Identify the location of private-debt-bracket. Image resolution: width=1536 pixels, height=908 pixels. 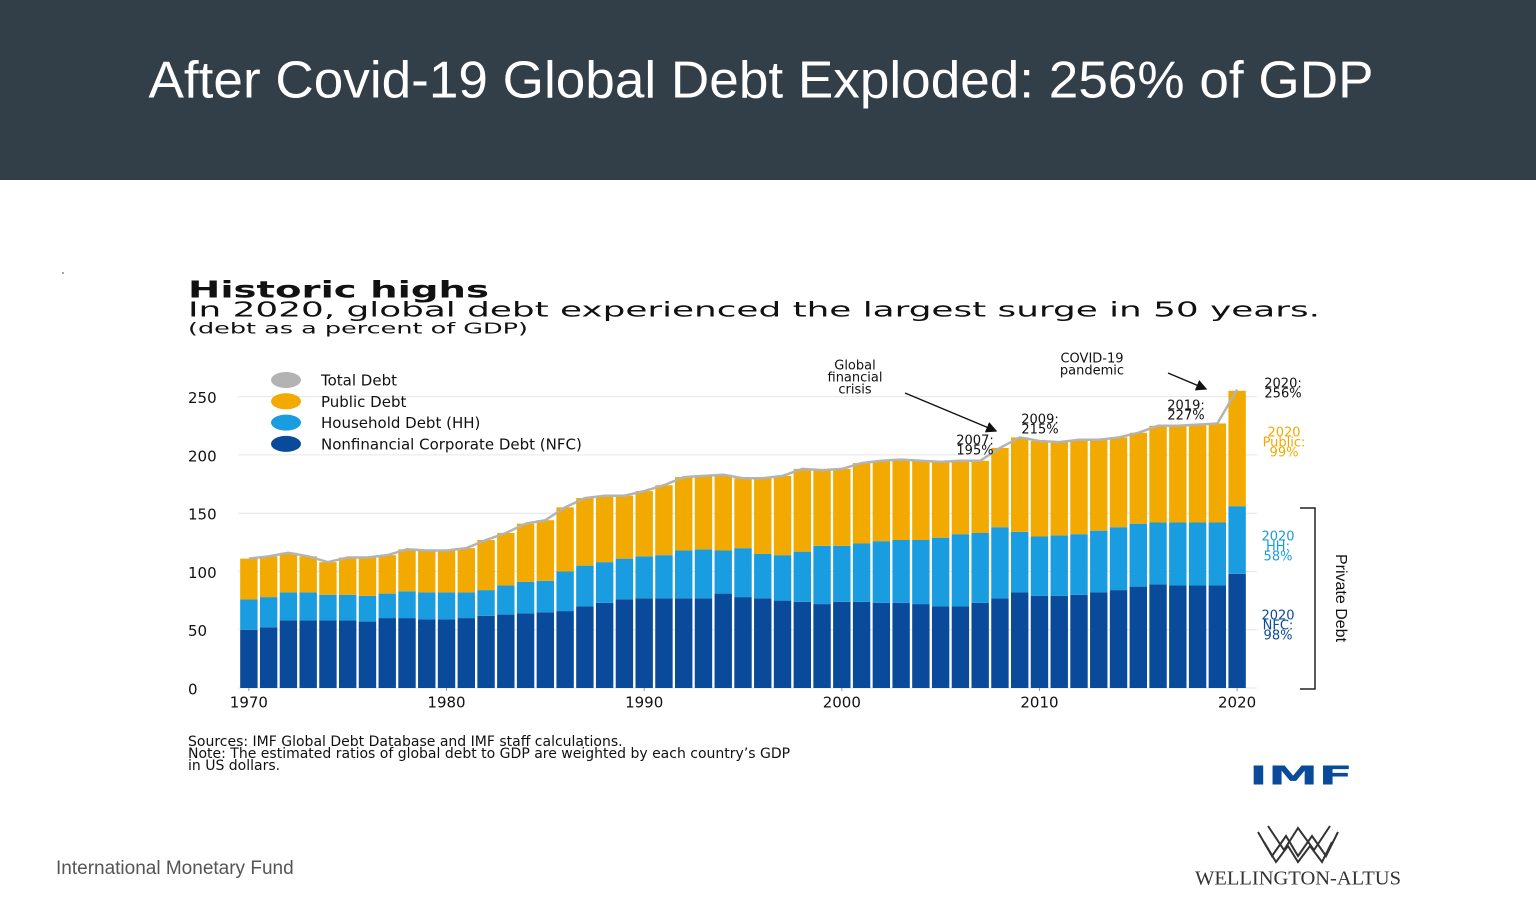
(1308, 598).